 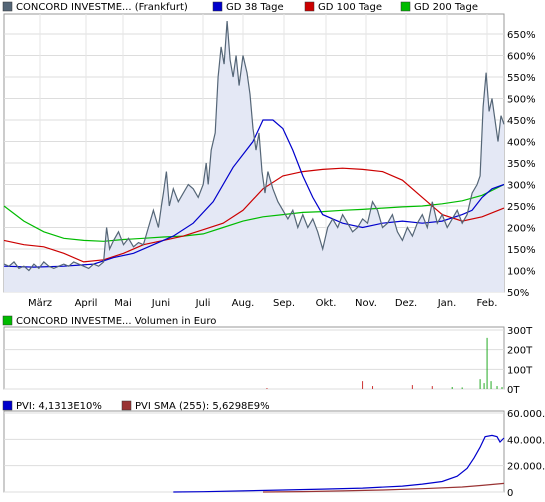 What do you see at coordinates (254, 358) in the screenshot?
I see `plot-frame` at bounding box center [254, 358].